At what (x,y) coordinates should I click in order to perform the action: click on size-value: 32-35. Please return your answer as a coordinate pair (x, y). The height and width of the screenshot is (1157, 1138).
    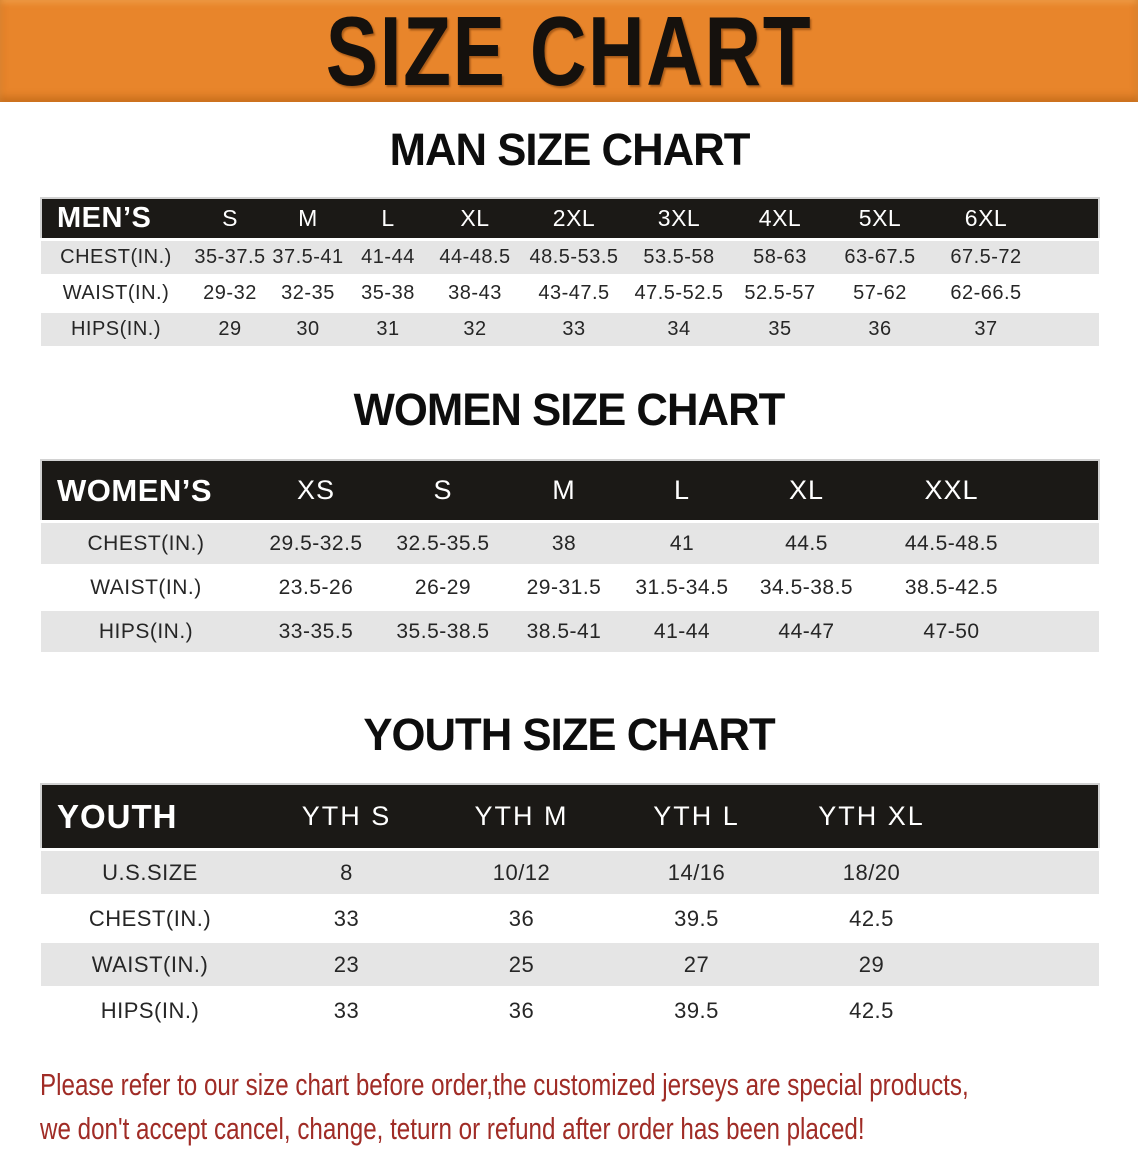
    Looking at the image, I should click on (308, 294).